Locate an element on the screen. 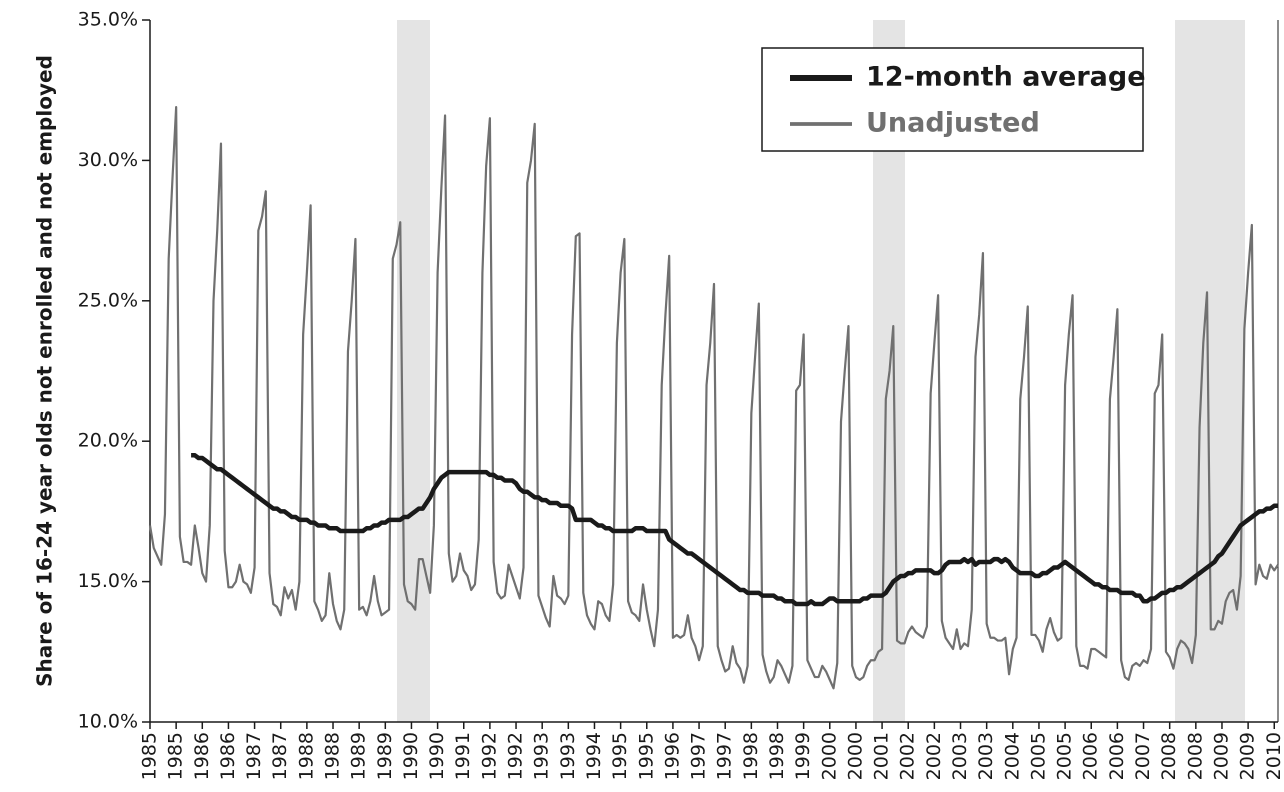 The width and height of the screenshot is (1284, 792). y-tick-label: 10.0% is located at coordinates (108, 722).